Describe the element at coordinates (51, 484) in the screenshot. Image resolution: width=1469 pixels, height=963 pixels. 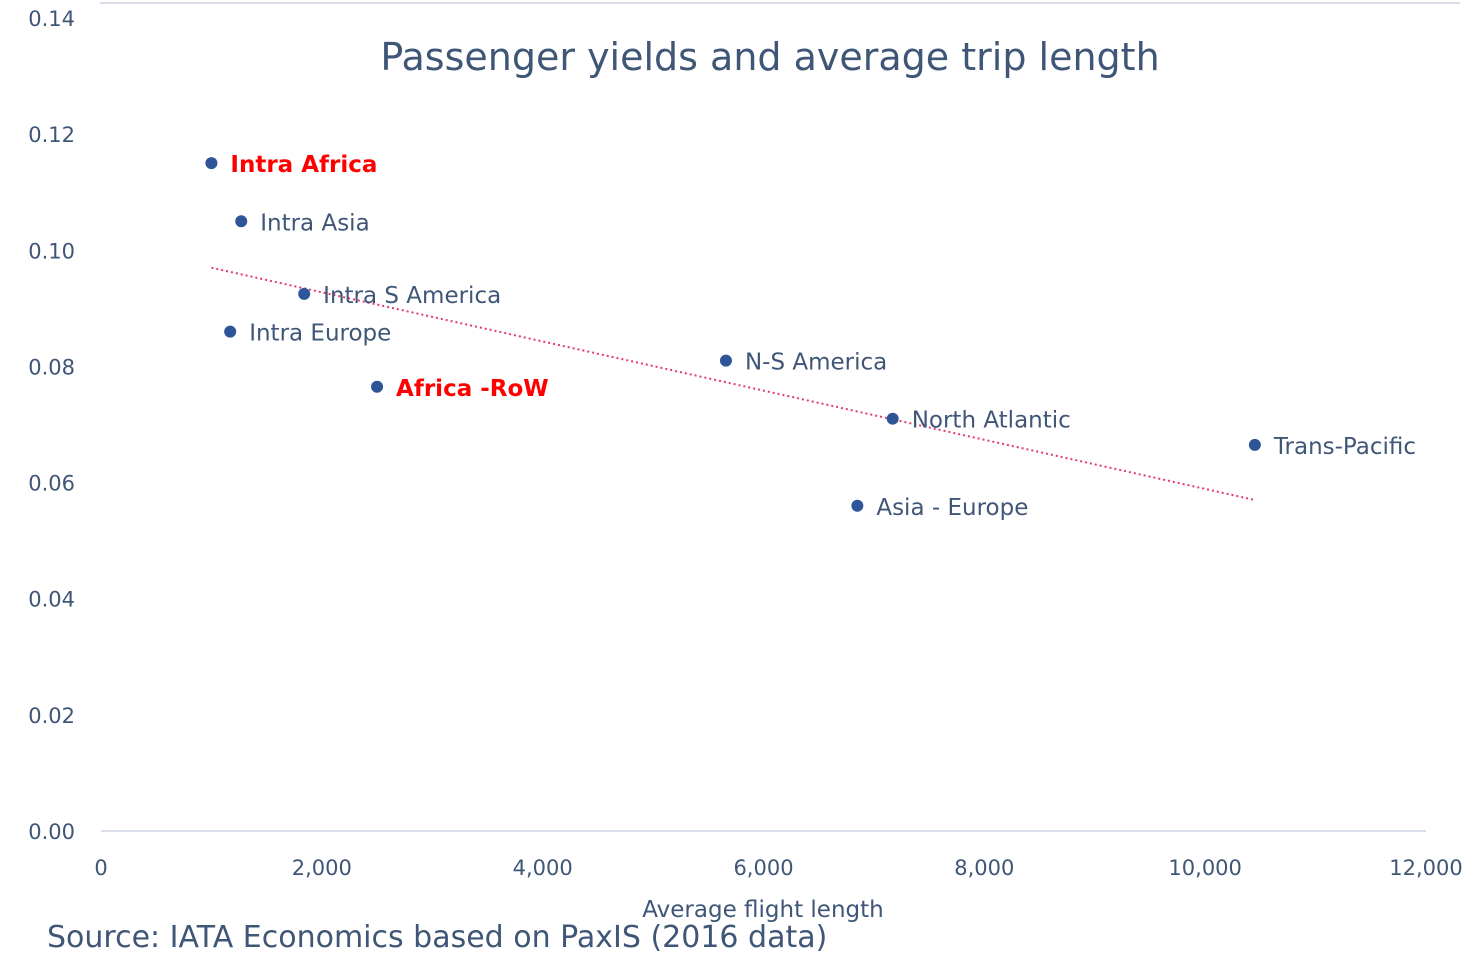
I see `y-tick-label: 0.06` at that location.